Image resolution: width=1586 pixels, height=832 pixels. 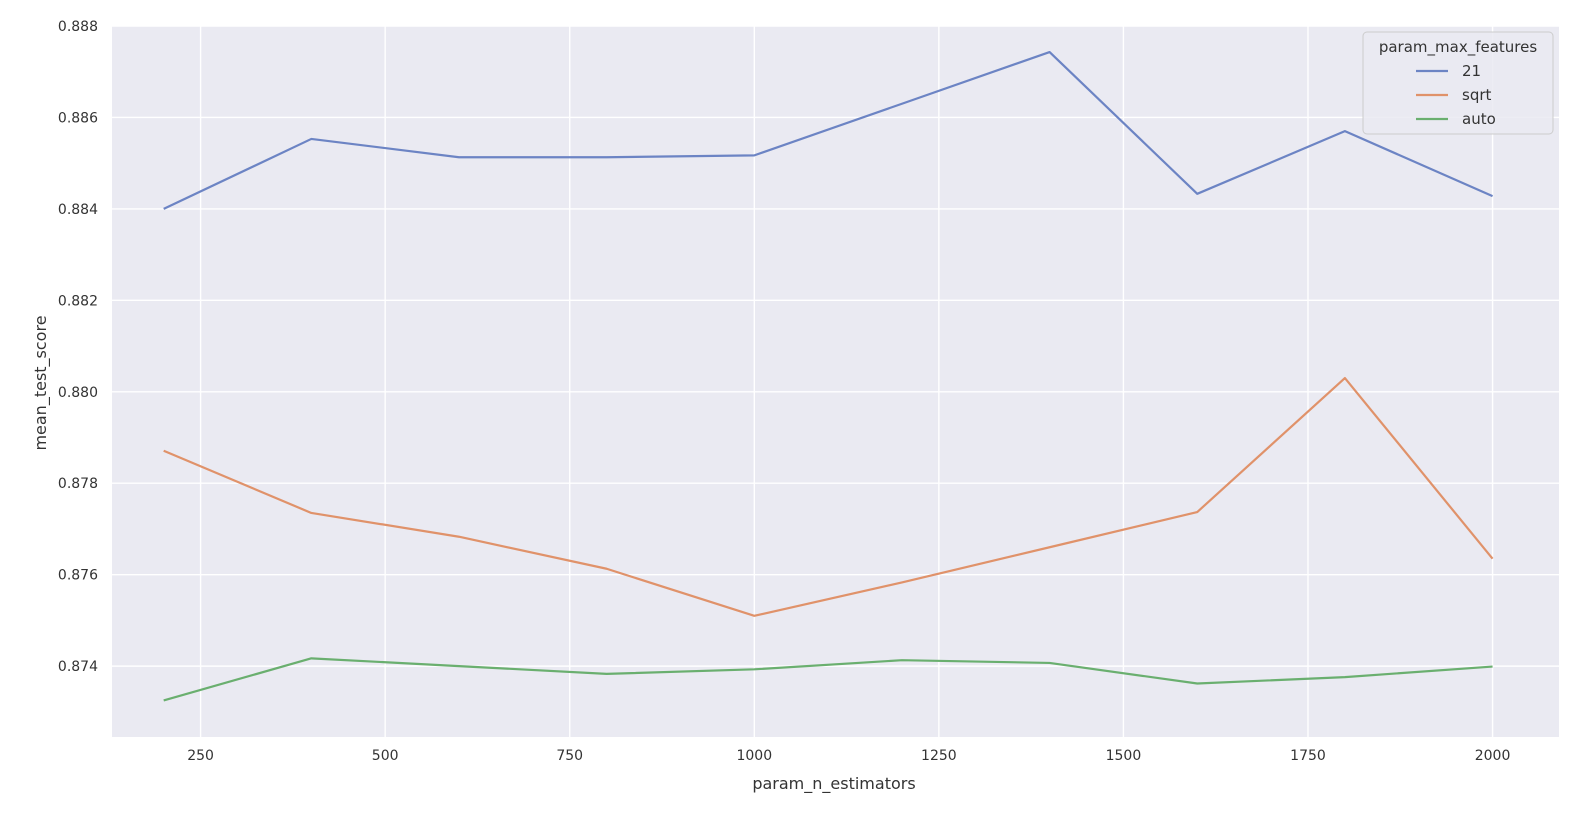 I want to click on x-tick-label: 250, so click(x=200, y=756).